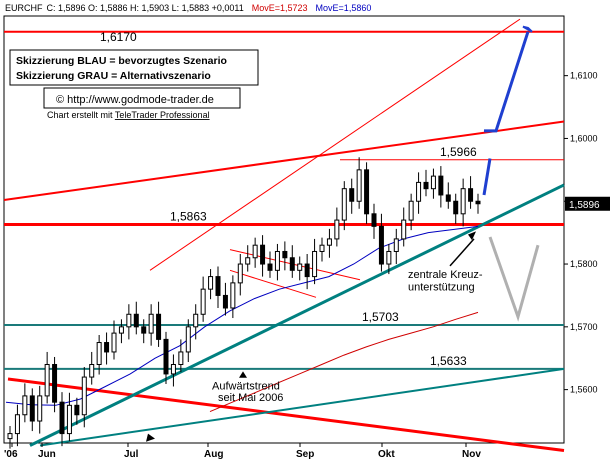 This screenshot has width=610, height=462. I want to click on credit-prefix: Chart erstellt mit, so click(81, 115).